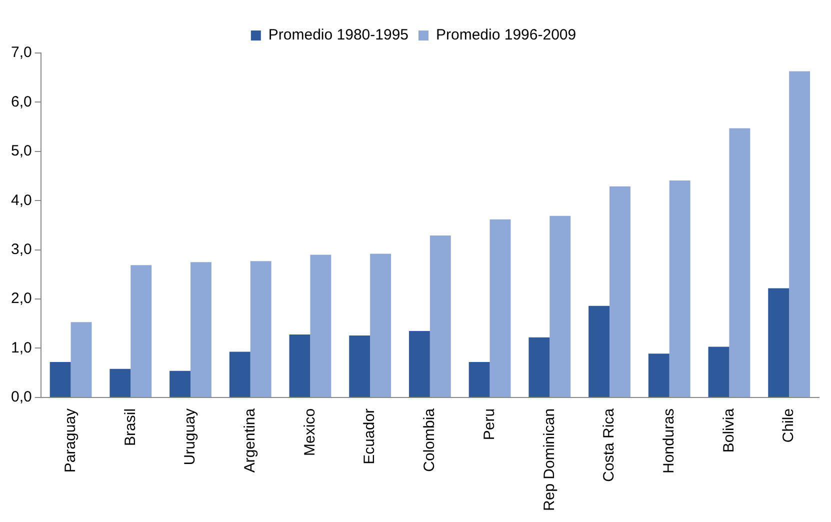 The width and height of the screenshot is (831, 522). Describe the element at coordinates (609, 445) in the screenshot. I see `x-tick-label: Costa Rica` at that location.